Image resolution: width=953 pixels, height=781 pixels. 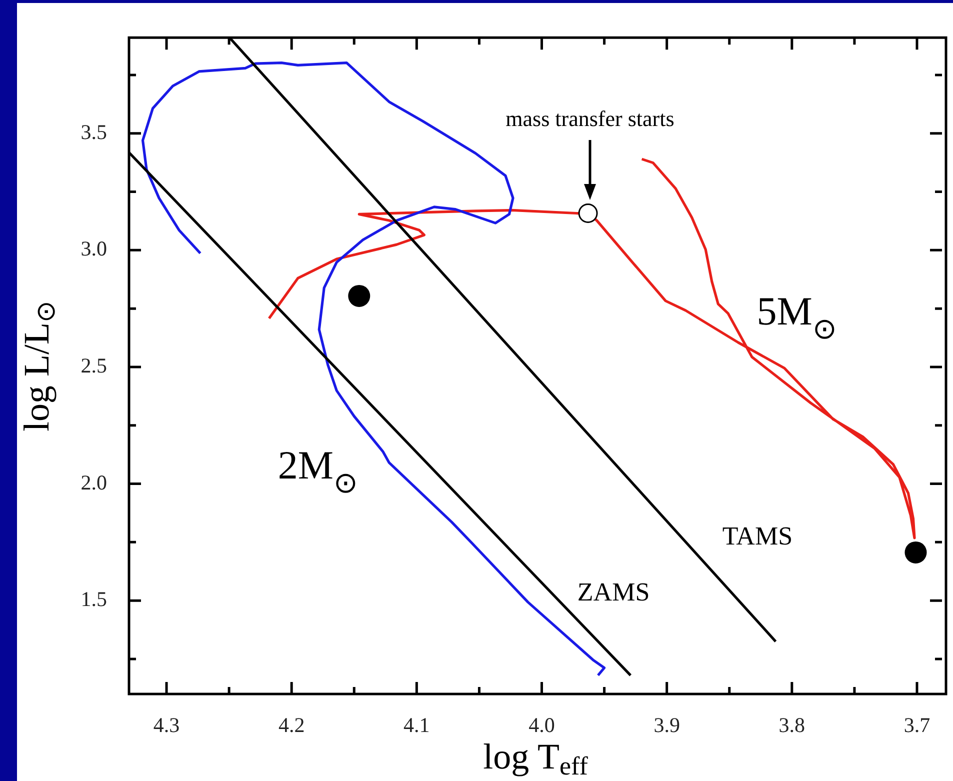 I want to click on series-label: ZAMS, so click(x=613, y=591).